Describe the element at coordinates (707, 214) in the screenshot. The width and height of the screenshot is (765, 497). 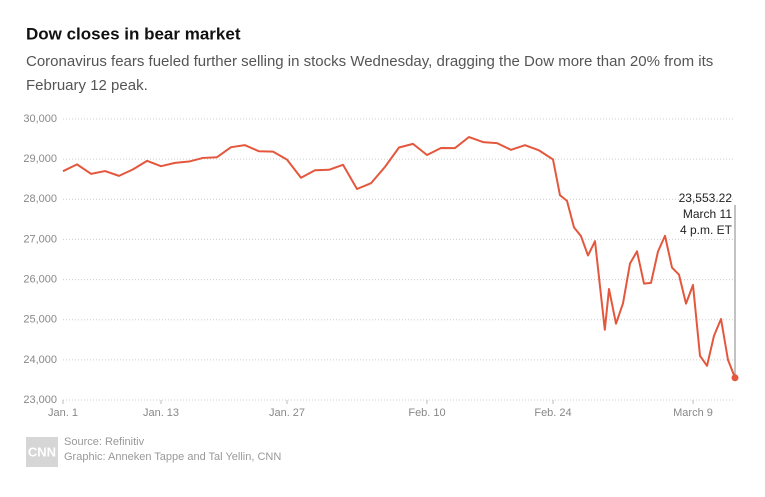
I see `annotation: March 11` at that location.